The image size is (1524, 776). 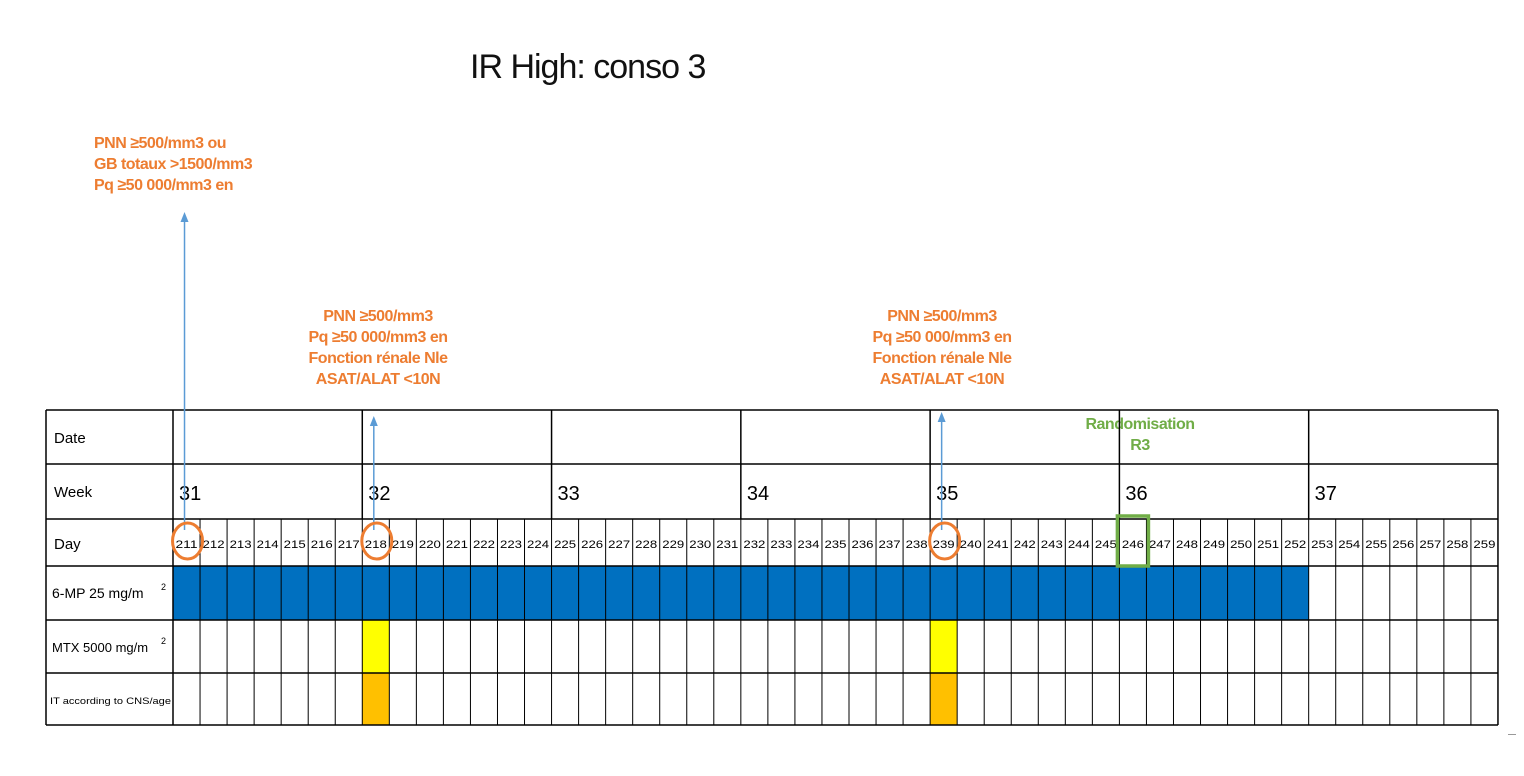 I want to click on day-number: 233, so click(x=781, y=545).